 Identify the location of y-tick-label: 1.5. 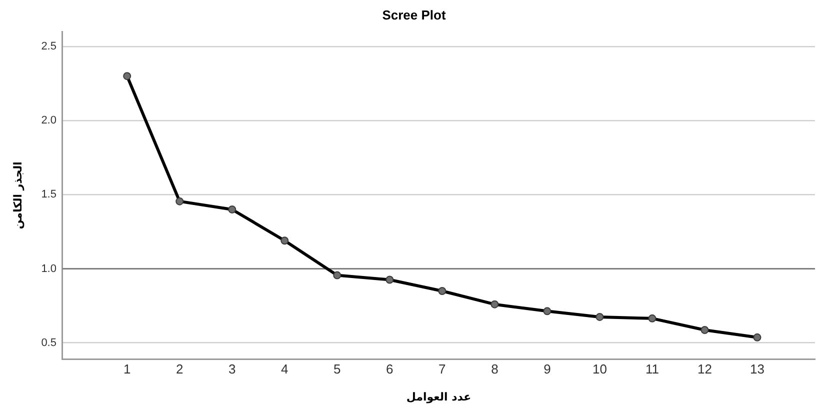
(48, 194).